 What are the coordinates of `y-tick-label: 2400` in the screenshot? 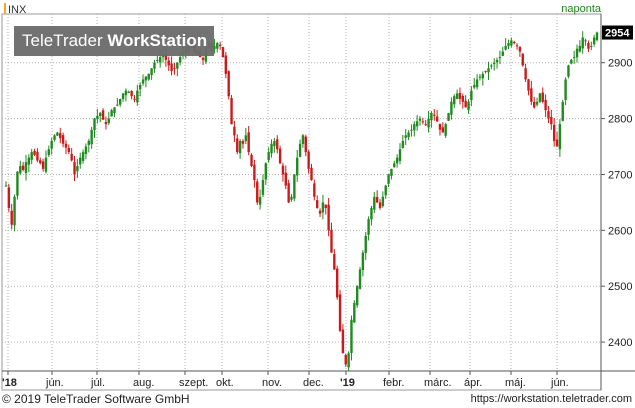 It's located at (620, 343).